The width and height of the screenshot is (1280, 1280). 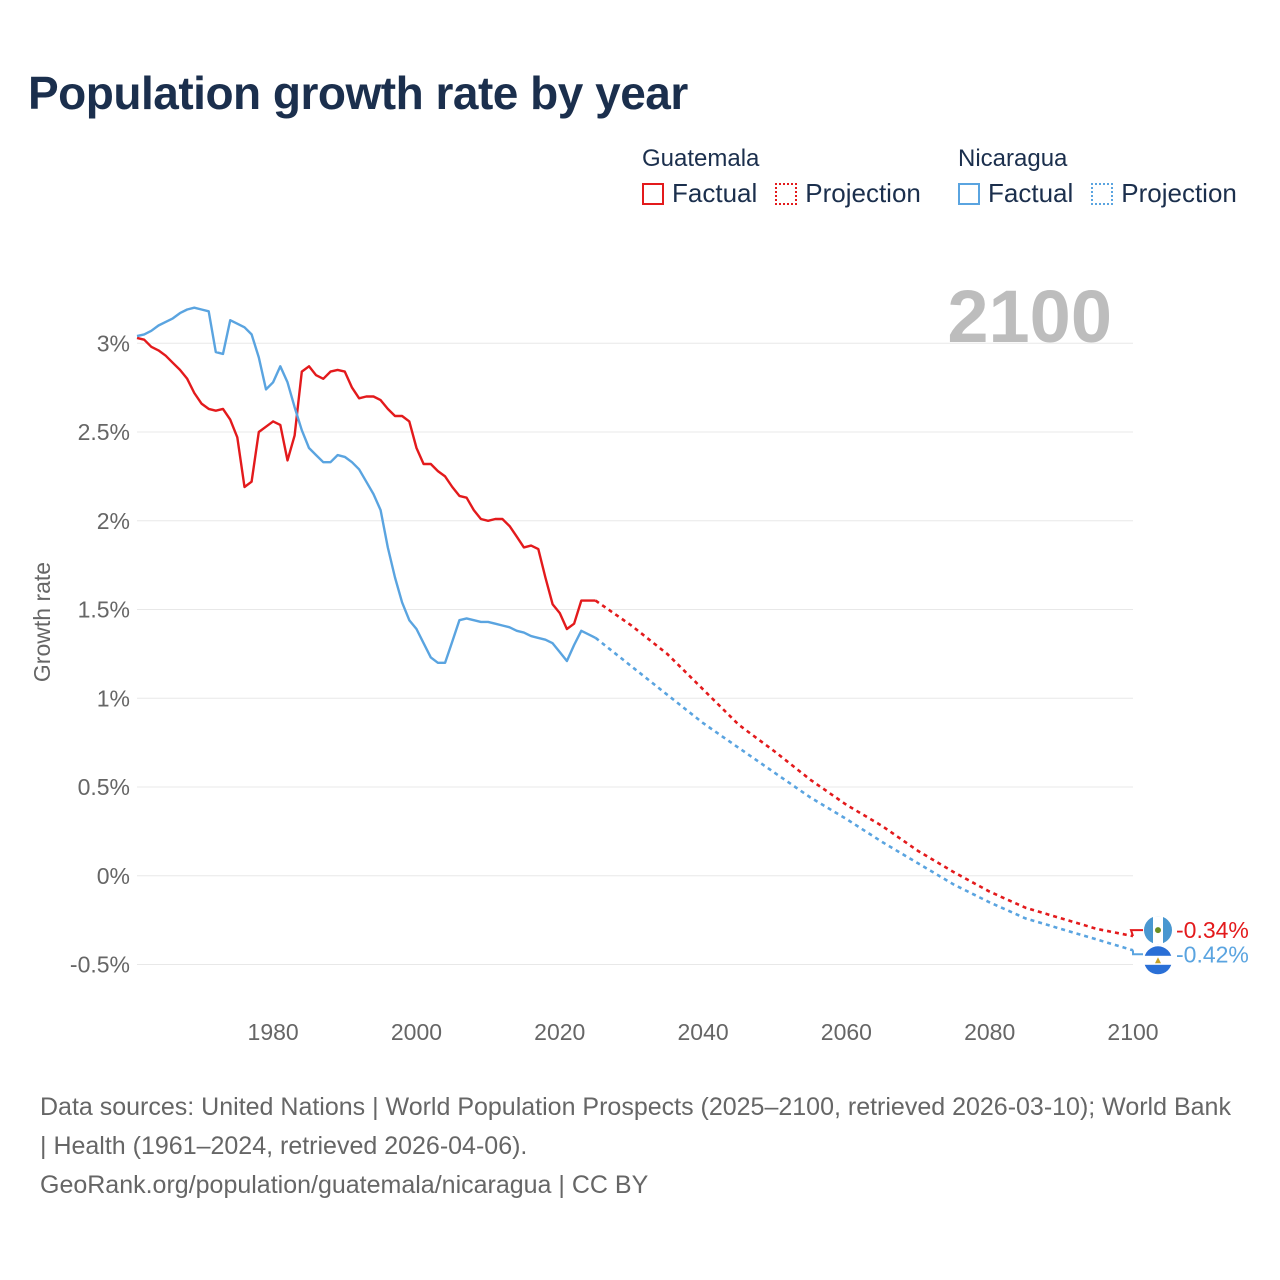 I want to click on legend-group-nicaragua: Nicaragua Factual Projection, so click(x=1097, y=176).